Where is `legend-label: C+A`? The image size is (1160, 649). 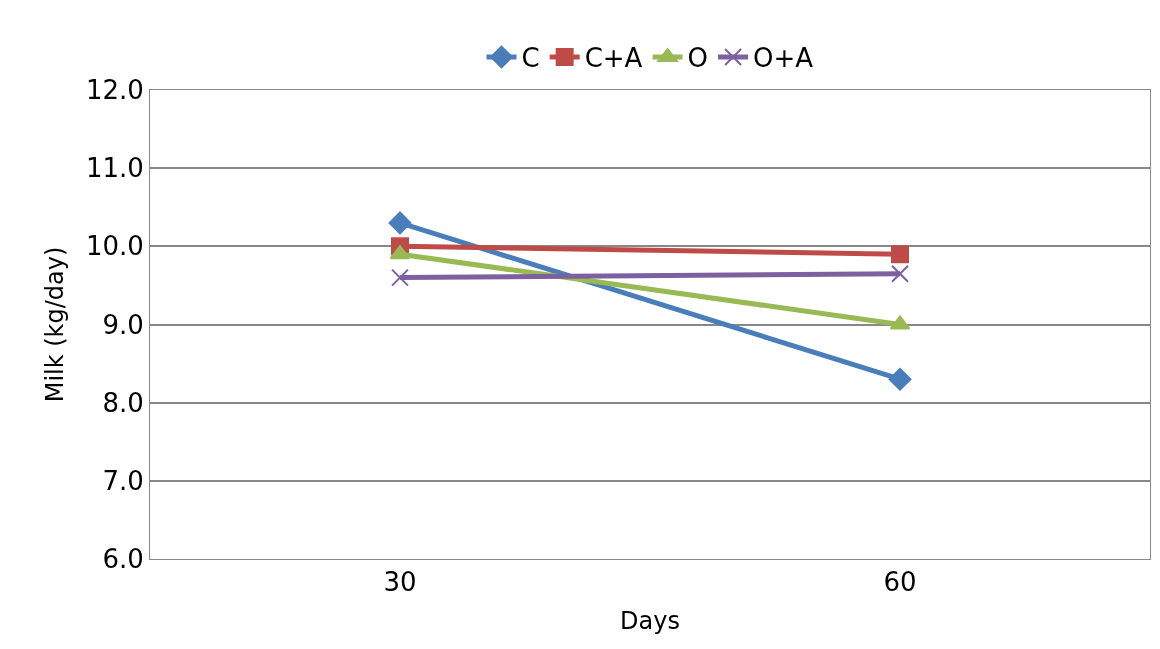
legend-label: C+A is located at coordinates (613, 58).